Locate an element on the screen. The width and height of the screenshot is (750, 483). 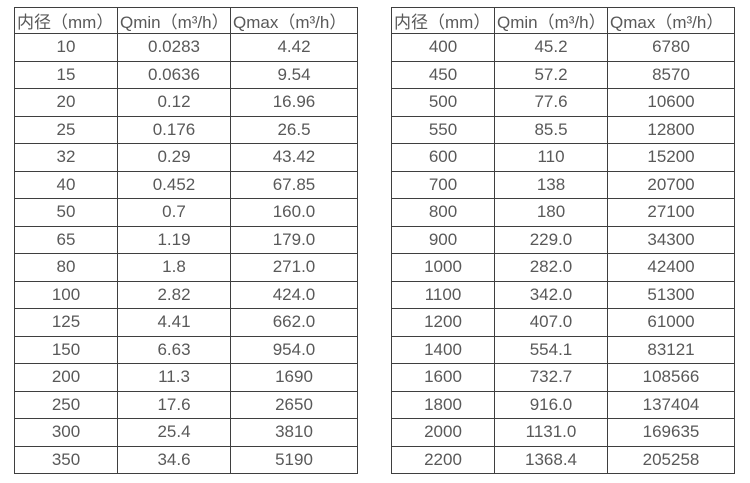
table-row: 500 77.6 10600 is located at coordinates (563, 102).